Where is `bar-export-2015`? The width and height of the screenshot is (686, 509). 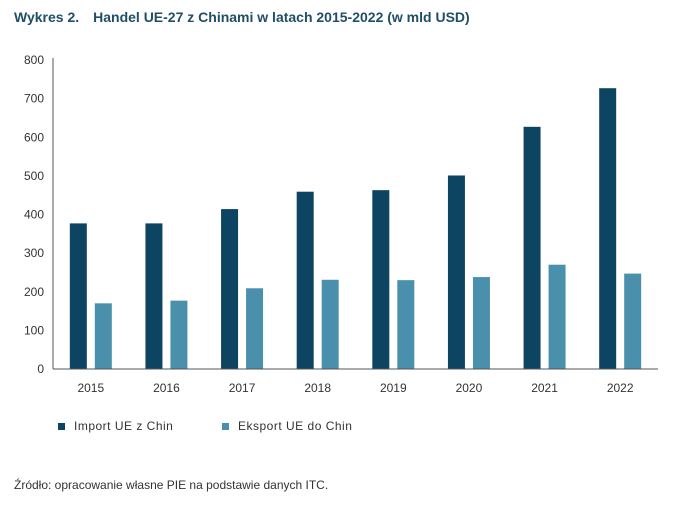 bar-export-2015 is located at coordinates (103, 336).